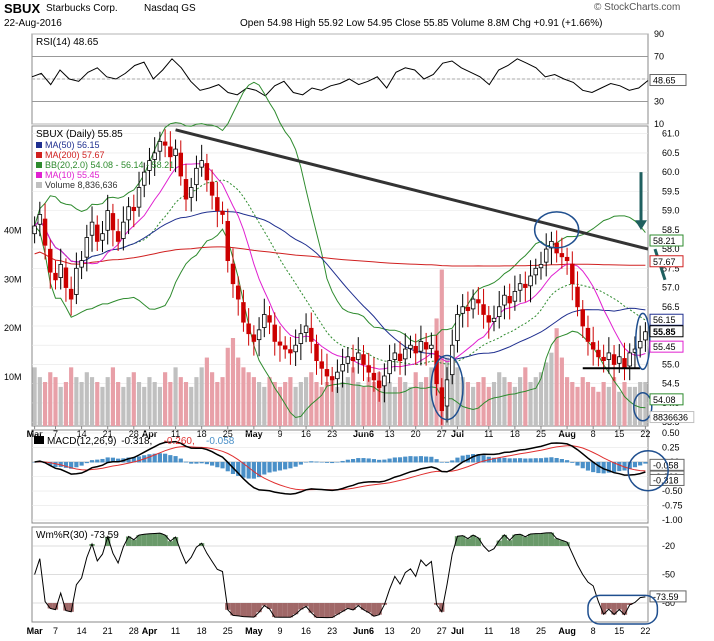 The image size is (714, 641). I want to click on wmr-x-axis-label: 25, so click(228, 631).